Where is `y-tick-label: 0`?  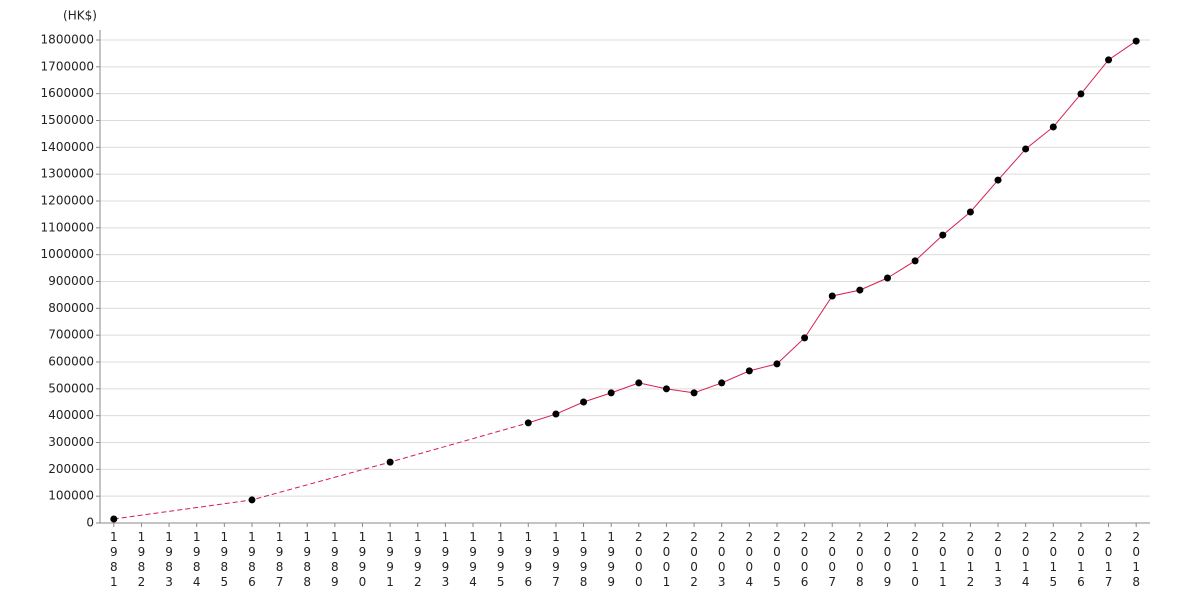
y-tick-label: 0 is located at coordinates (90, 523).